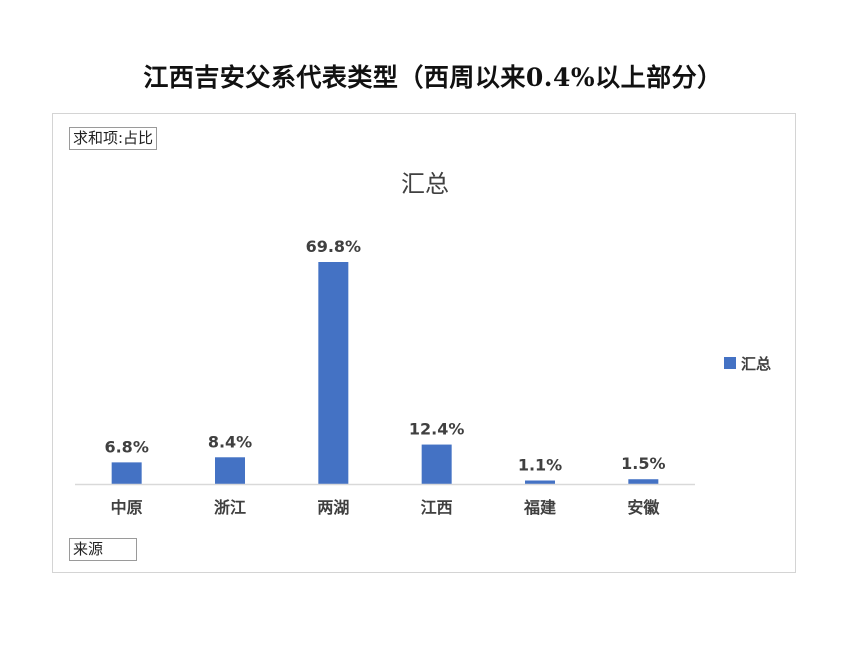 The image size is (866, 645). Describe the element at coordinates (126, 446) in the screenshot. I see `data-label-0: 6.8%` at that location.